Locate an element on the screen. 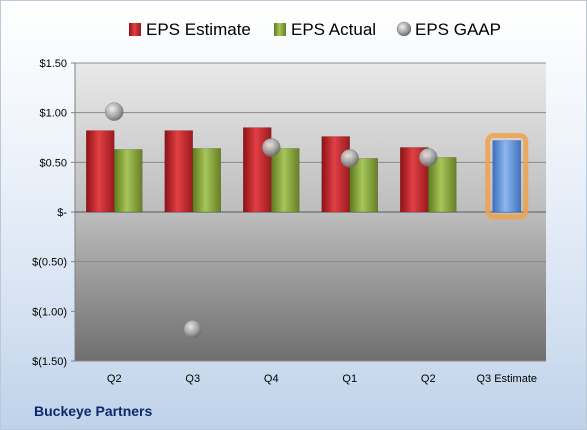 The height and width of the screenshot is (430, 587). legend-label: EPS Actual is located at coordinates (333, 29).